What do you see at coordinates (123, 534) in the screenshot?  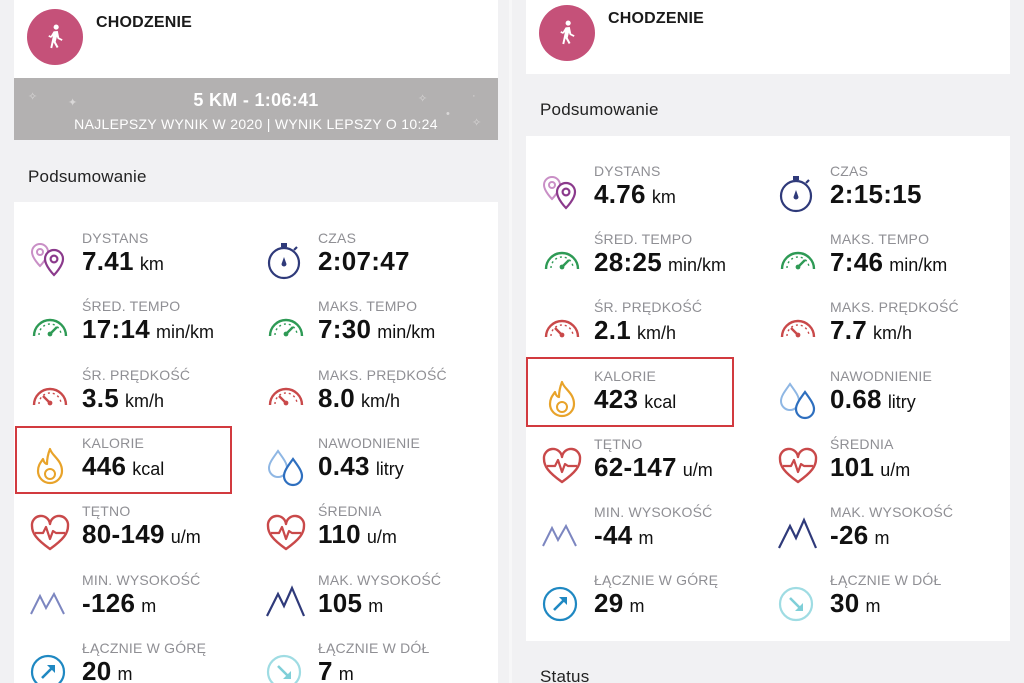 I see `metric-value: 80-149` at bounding box center [123, 534].